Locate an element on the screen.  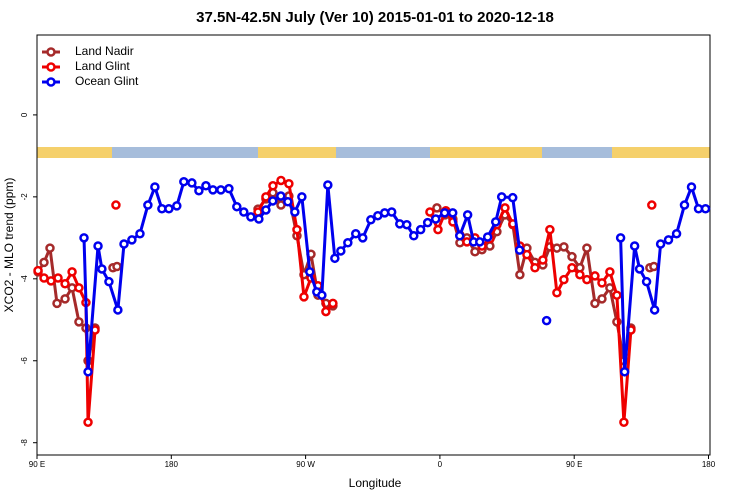
map-strip is located at coordinates (373, 152).